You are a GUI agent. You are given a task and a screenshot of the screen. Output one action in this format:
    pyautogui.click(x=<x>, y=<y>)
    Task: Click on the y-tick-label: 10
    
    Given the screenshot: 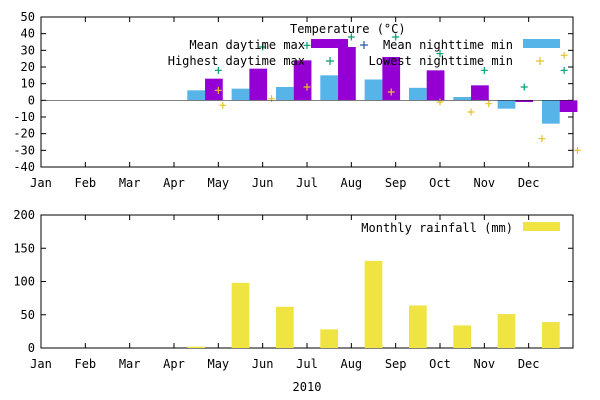 What is the action you would take?
    pyautogui.click(x=28, y=84)
    